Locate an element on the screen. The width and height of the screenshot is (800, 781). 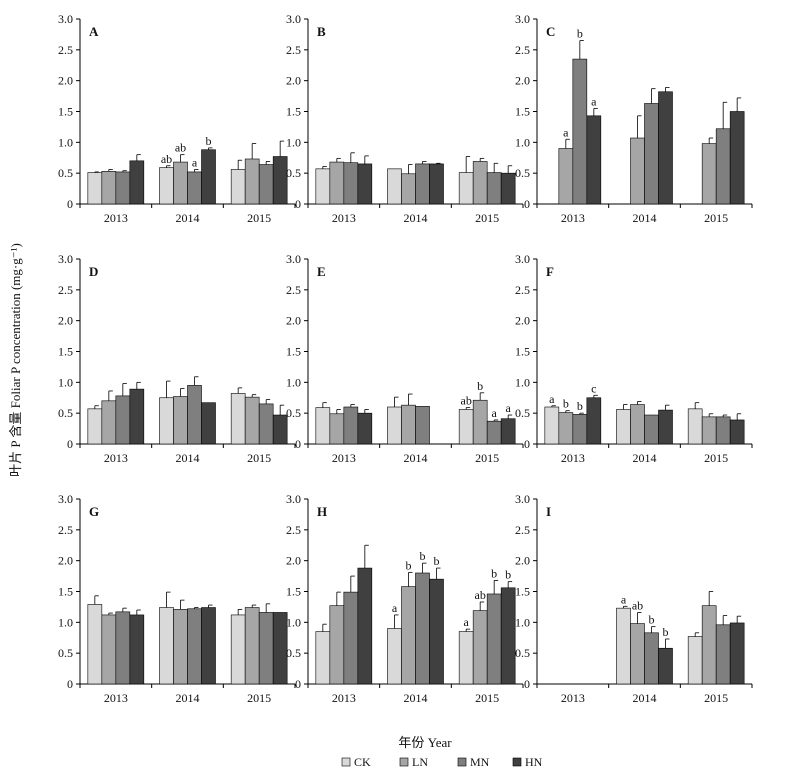
significance-letter: ab is located at coordinates (180, 148).